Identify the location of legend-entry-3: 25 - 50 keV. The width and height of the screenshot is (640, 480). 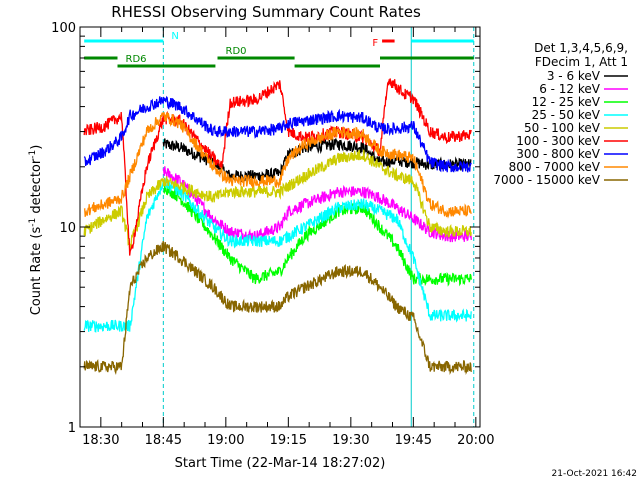
(566, 115).